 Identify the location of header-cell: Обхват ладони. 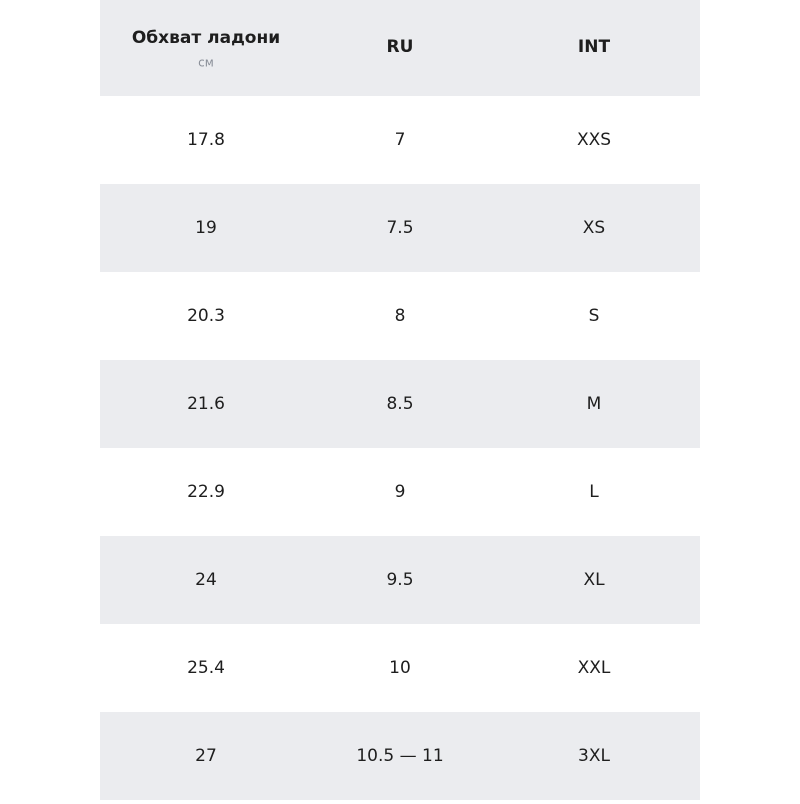
(206, 38).